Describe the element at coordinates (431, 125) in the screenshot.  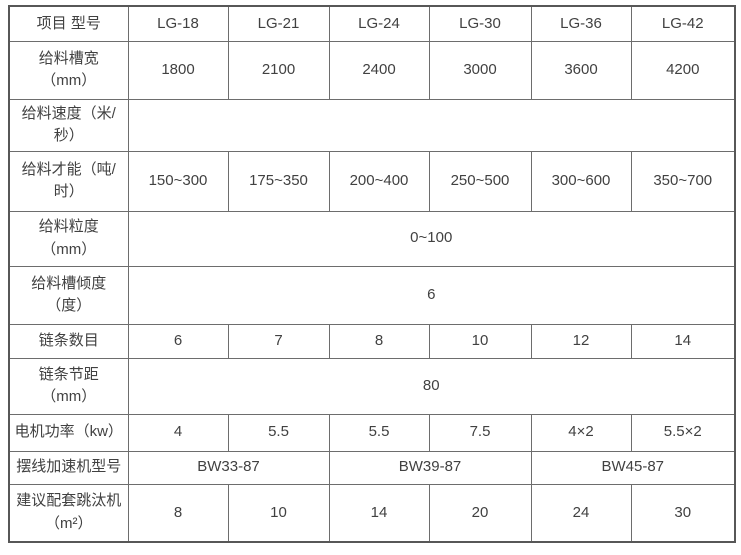
I see `spec-merged-cell` at that location.